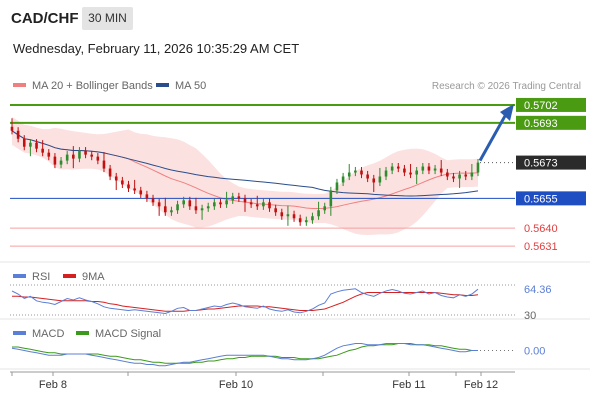 This screenshot has height=400, width=590. Describe the element at coordinates (538, 290) in the screenshot. I see `rsi-value-label: 64.36` at that location.